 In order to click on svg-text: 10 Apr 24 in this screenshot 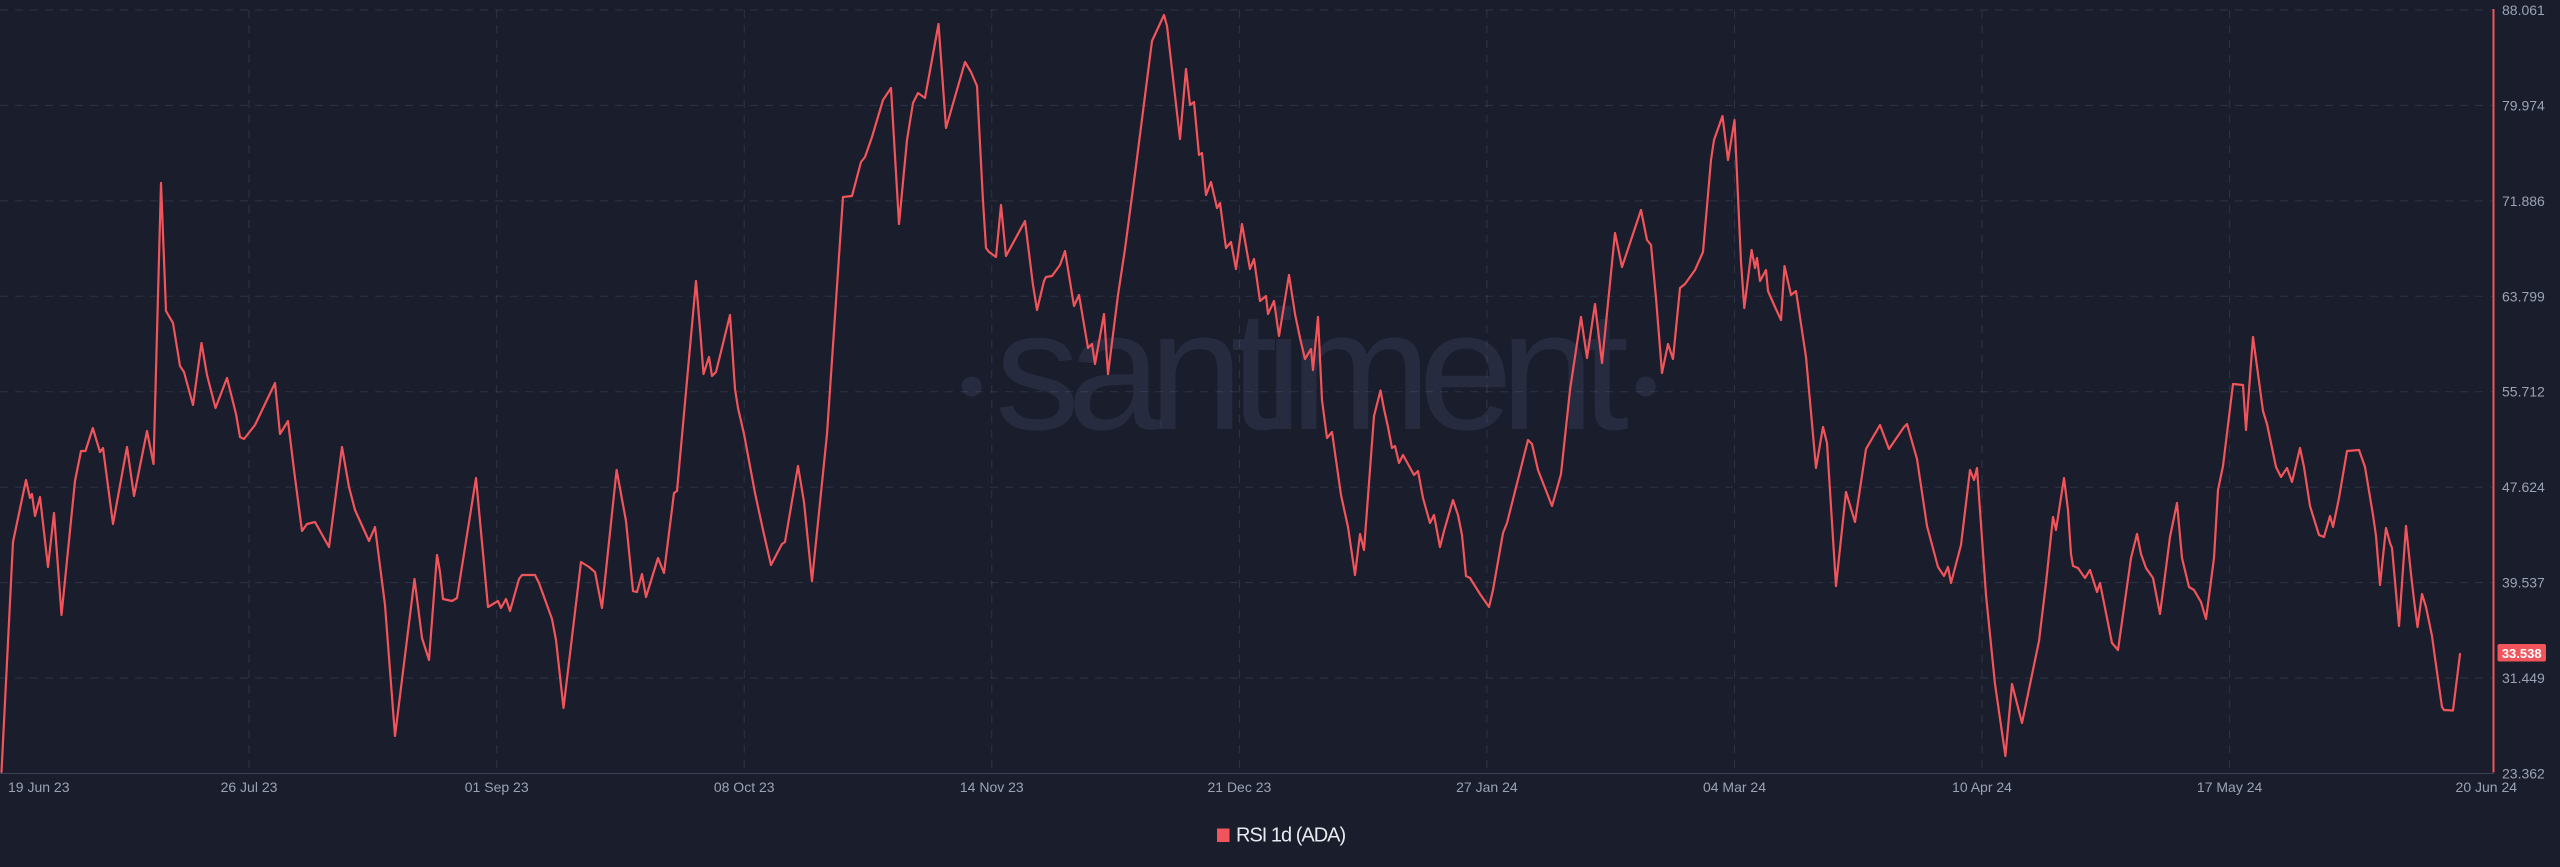, I will do `click(1982, 787)`.